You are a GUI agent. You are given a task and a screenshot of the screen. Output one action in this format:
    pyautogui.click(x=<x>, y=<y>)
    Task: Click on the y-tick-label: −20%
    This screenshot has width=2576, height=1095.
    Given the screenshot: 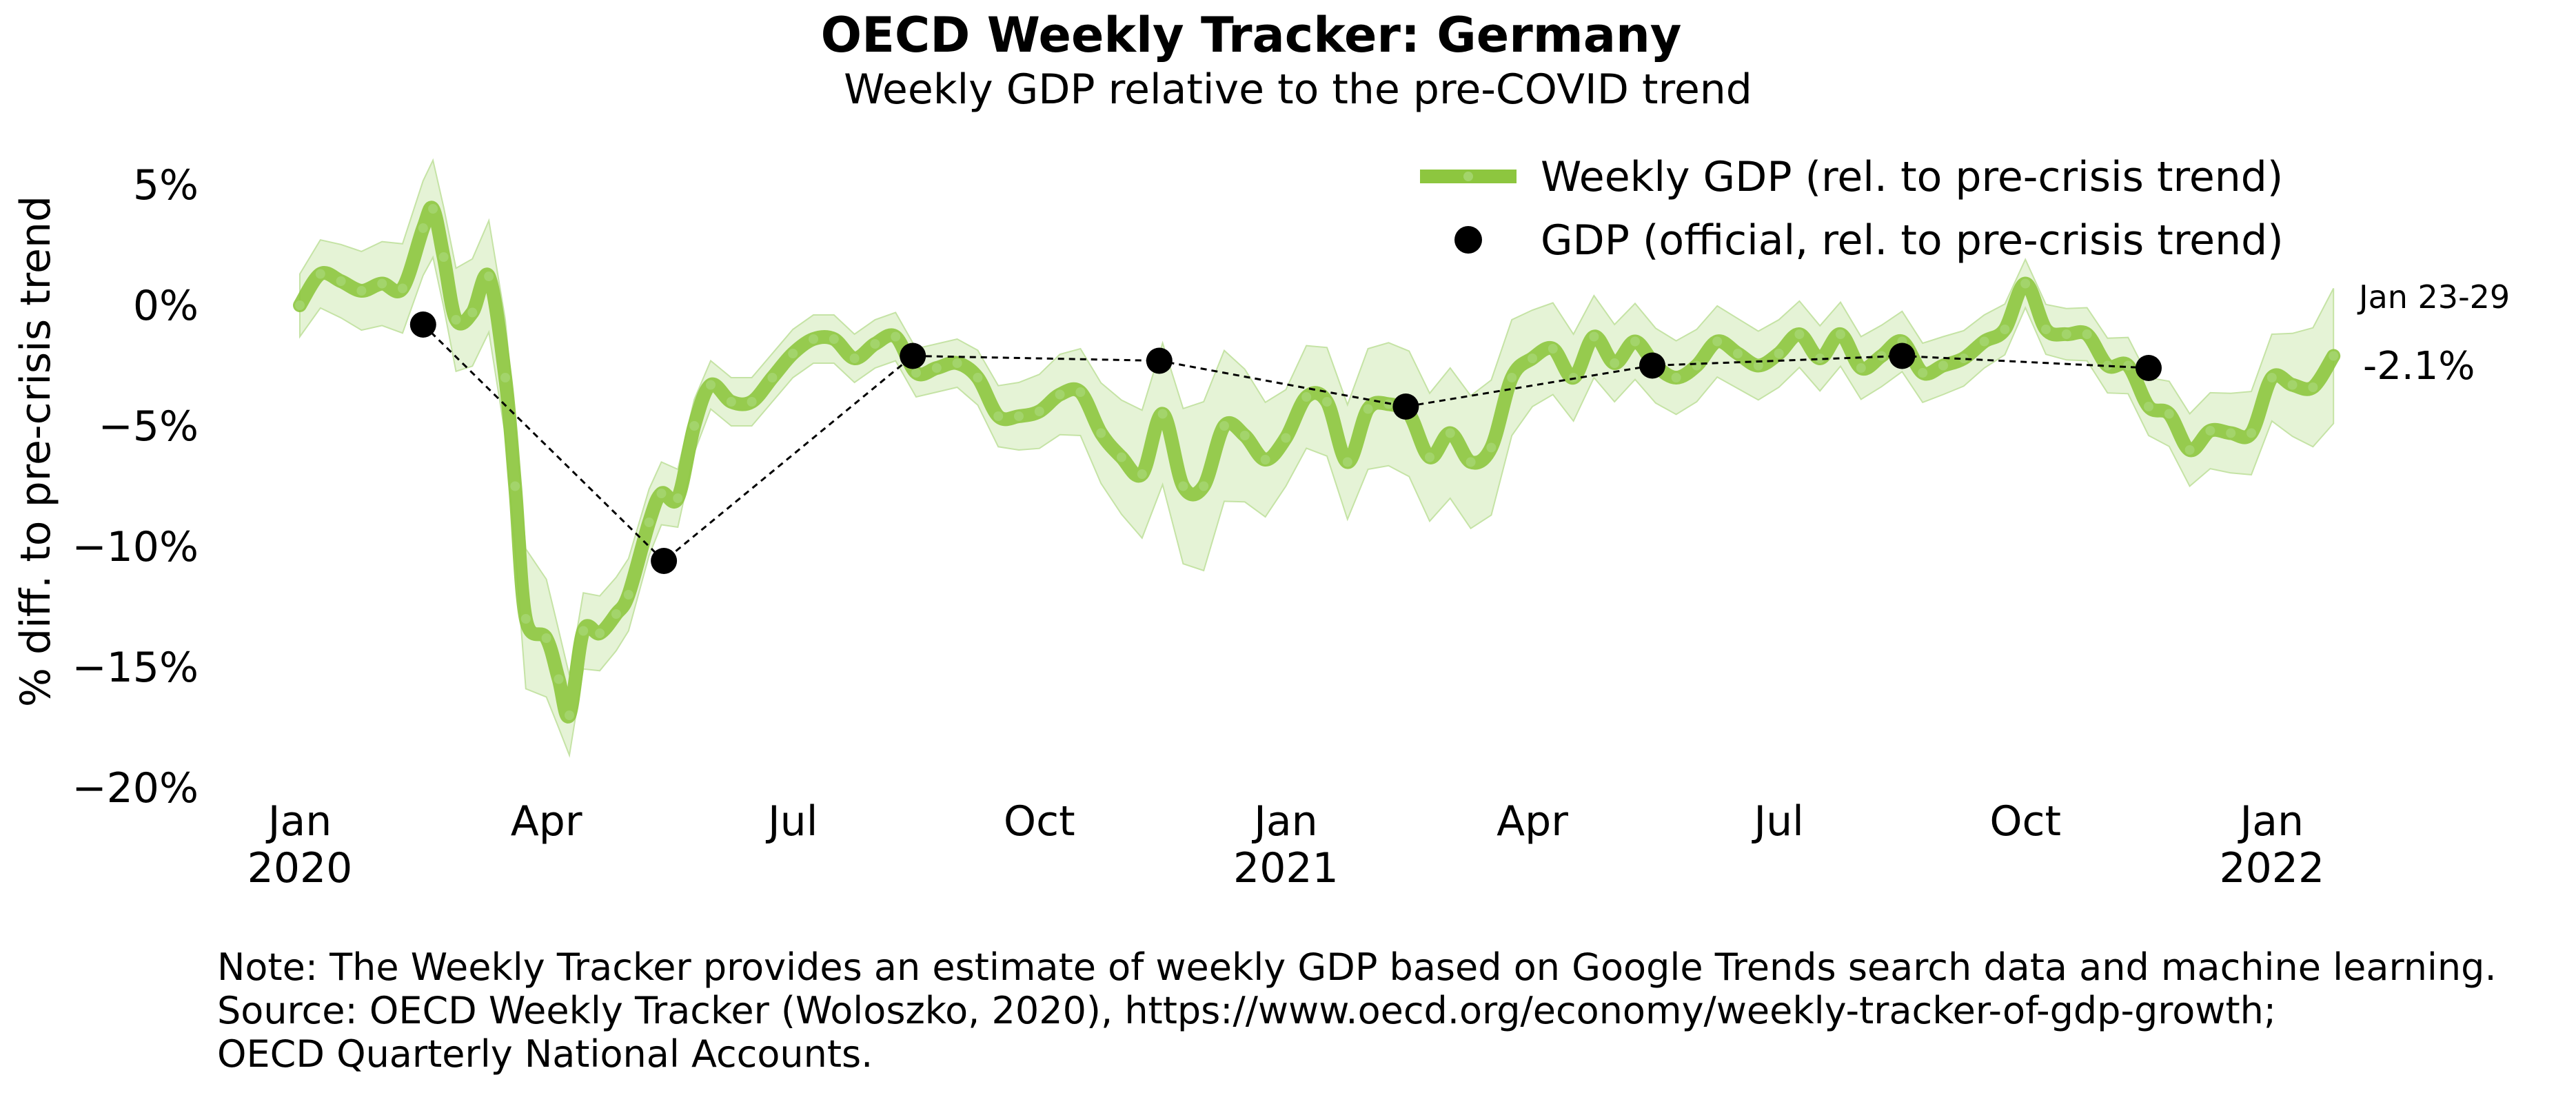 What is the action you would take?
    pyautogui.click(x=135, y=788)
    